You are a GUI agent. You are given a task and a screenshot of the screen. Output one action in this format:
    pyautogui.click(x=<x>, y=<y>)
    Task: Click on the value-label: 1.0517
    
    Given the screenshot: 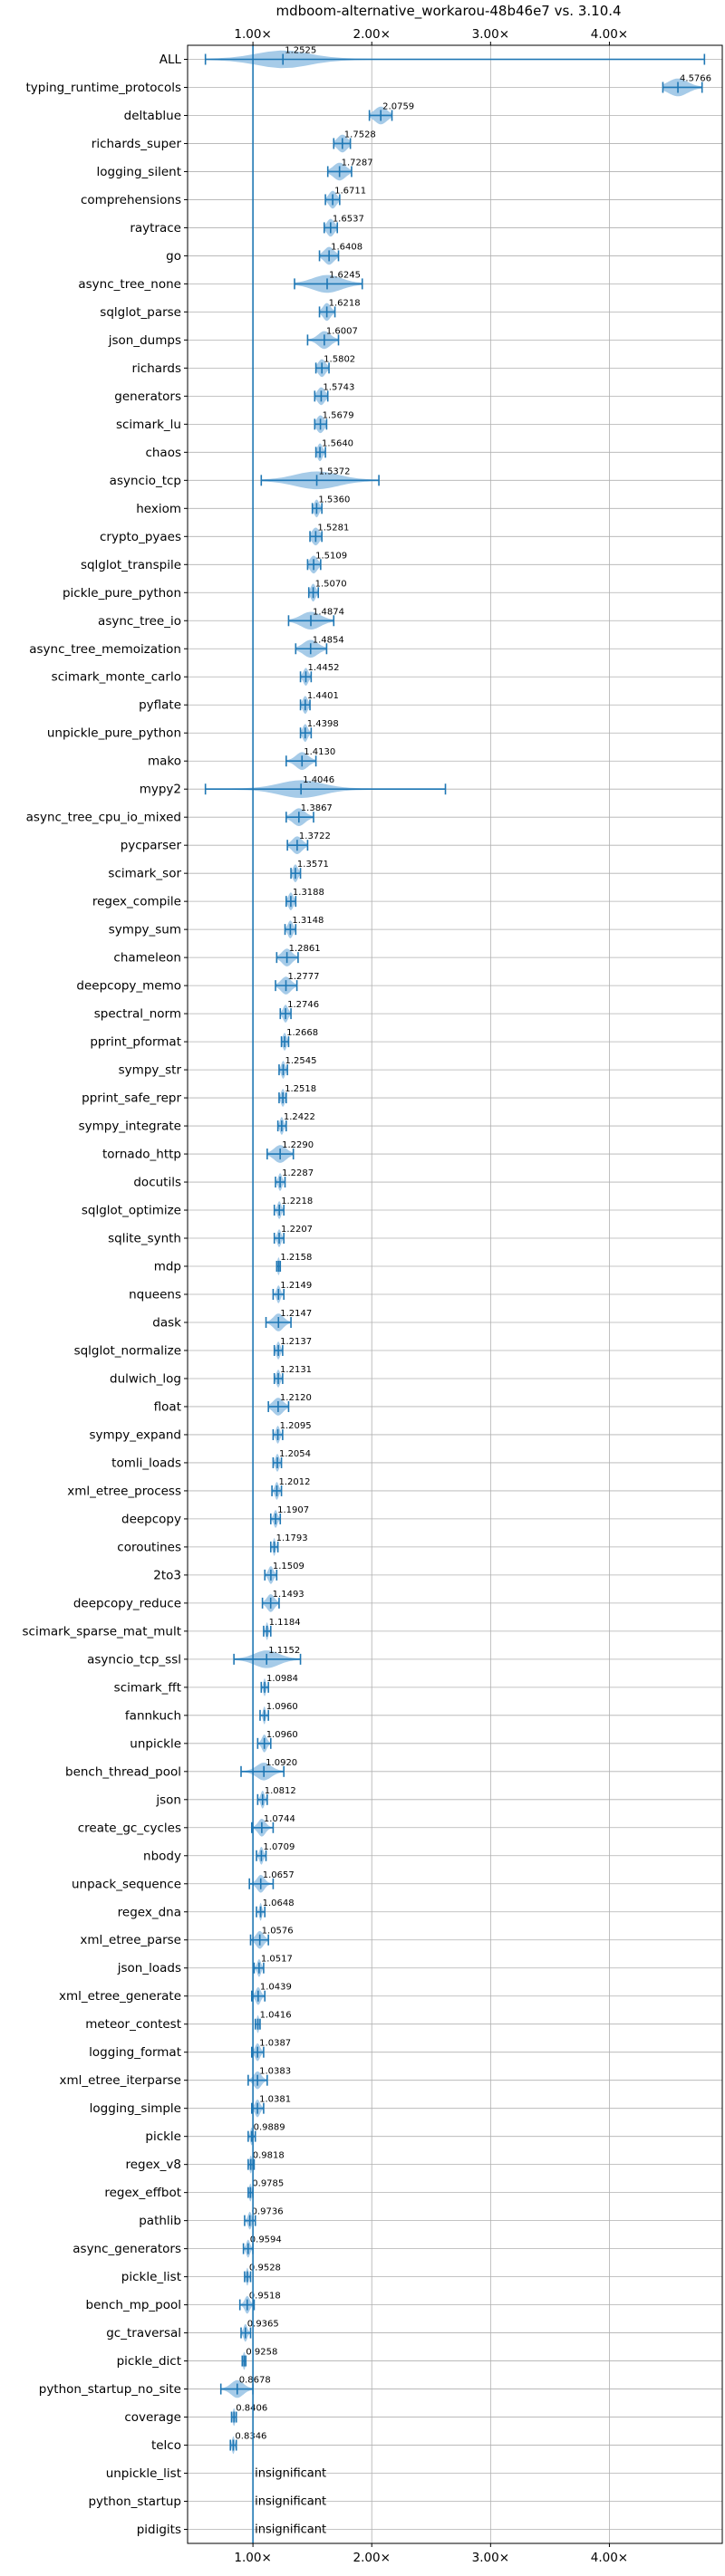 What is the action you would take?
    pyautogui.click(x=277, y=1960)
    